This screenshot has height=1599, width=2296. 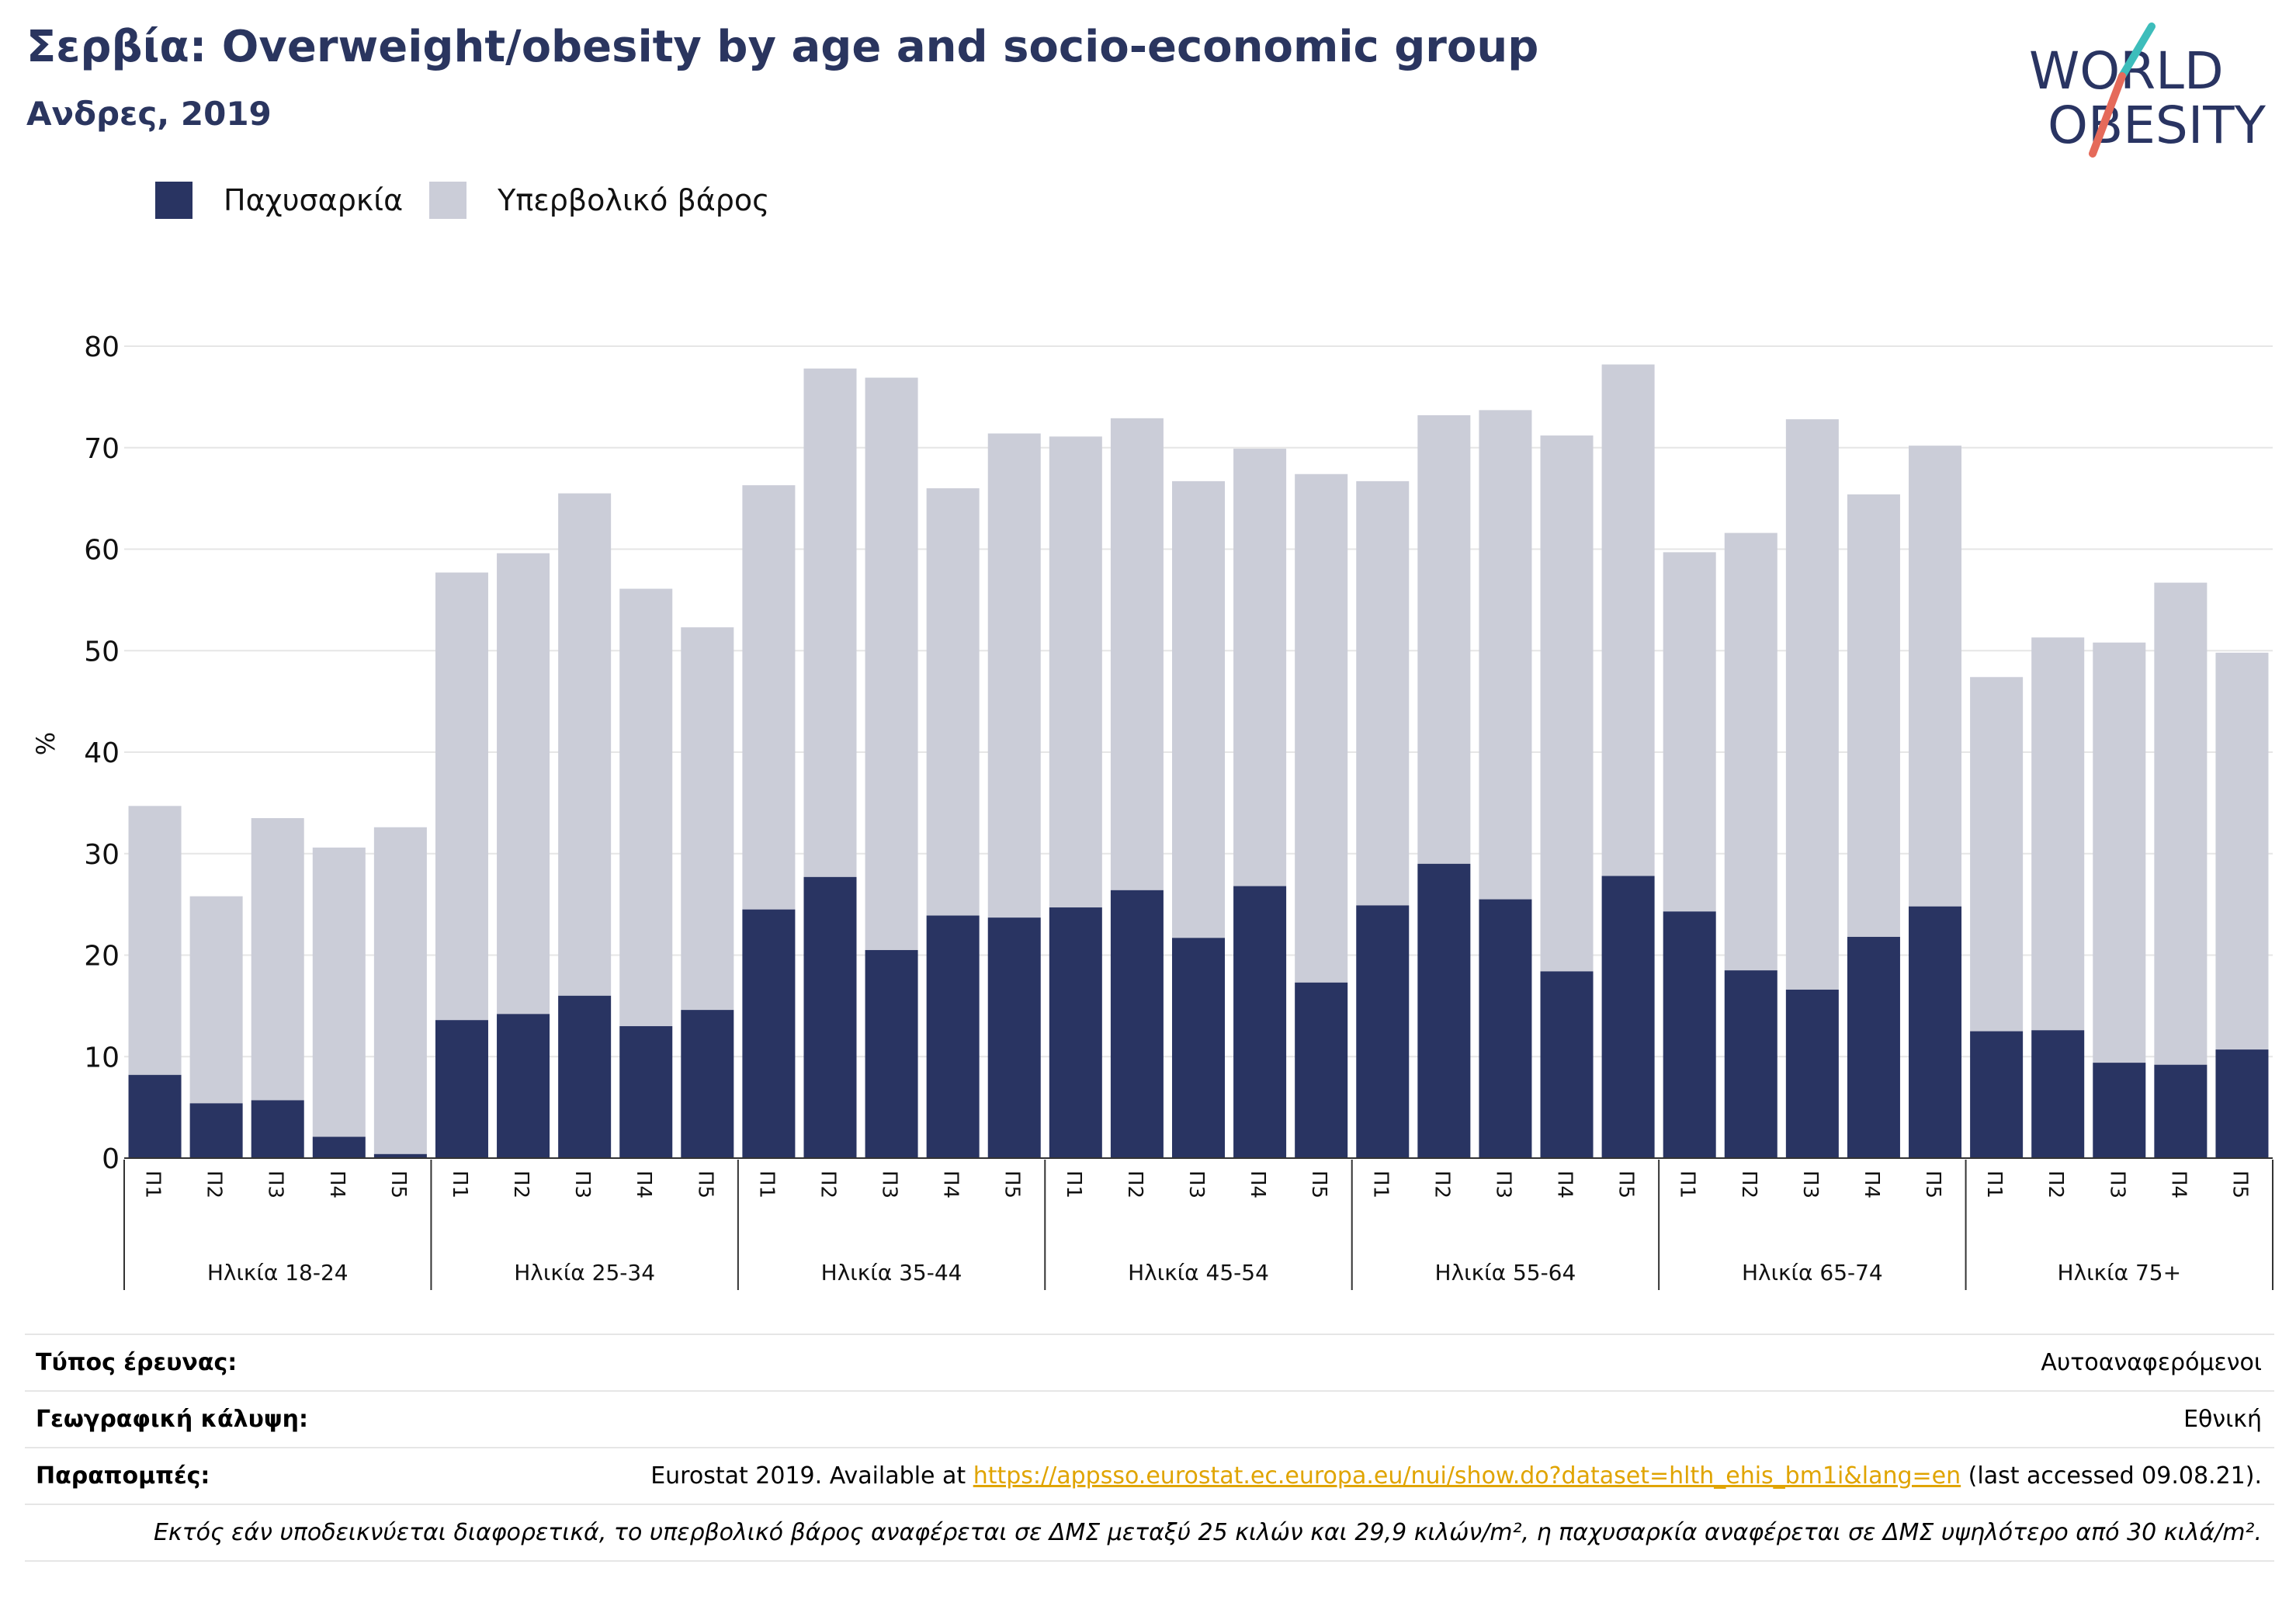 What do you see at coordinates (2148, 90) in the screenshot?
I see `world-obesity-logo: WORLD OBESITY` at bounding box center [2148, 90].